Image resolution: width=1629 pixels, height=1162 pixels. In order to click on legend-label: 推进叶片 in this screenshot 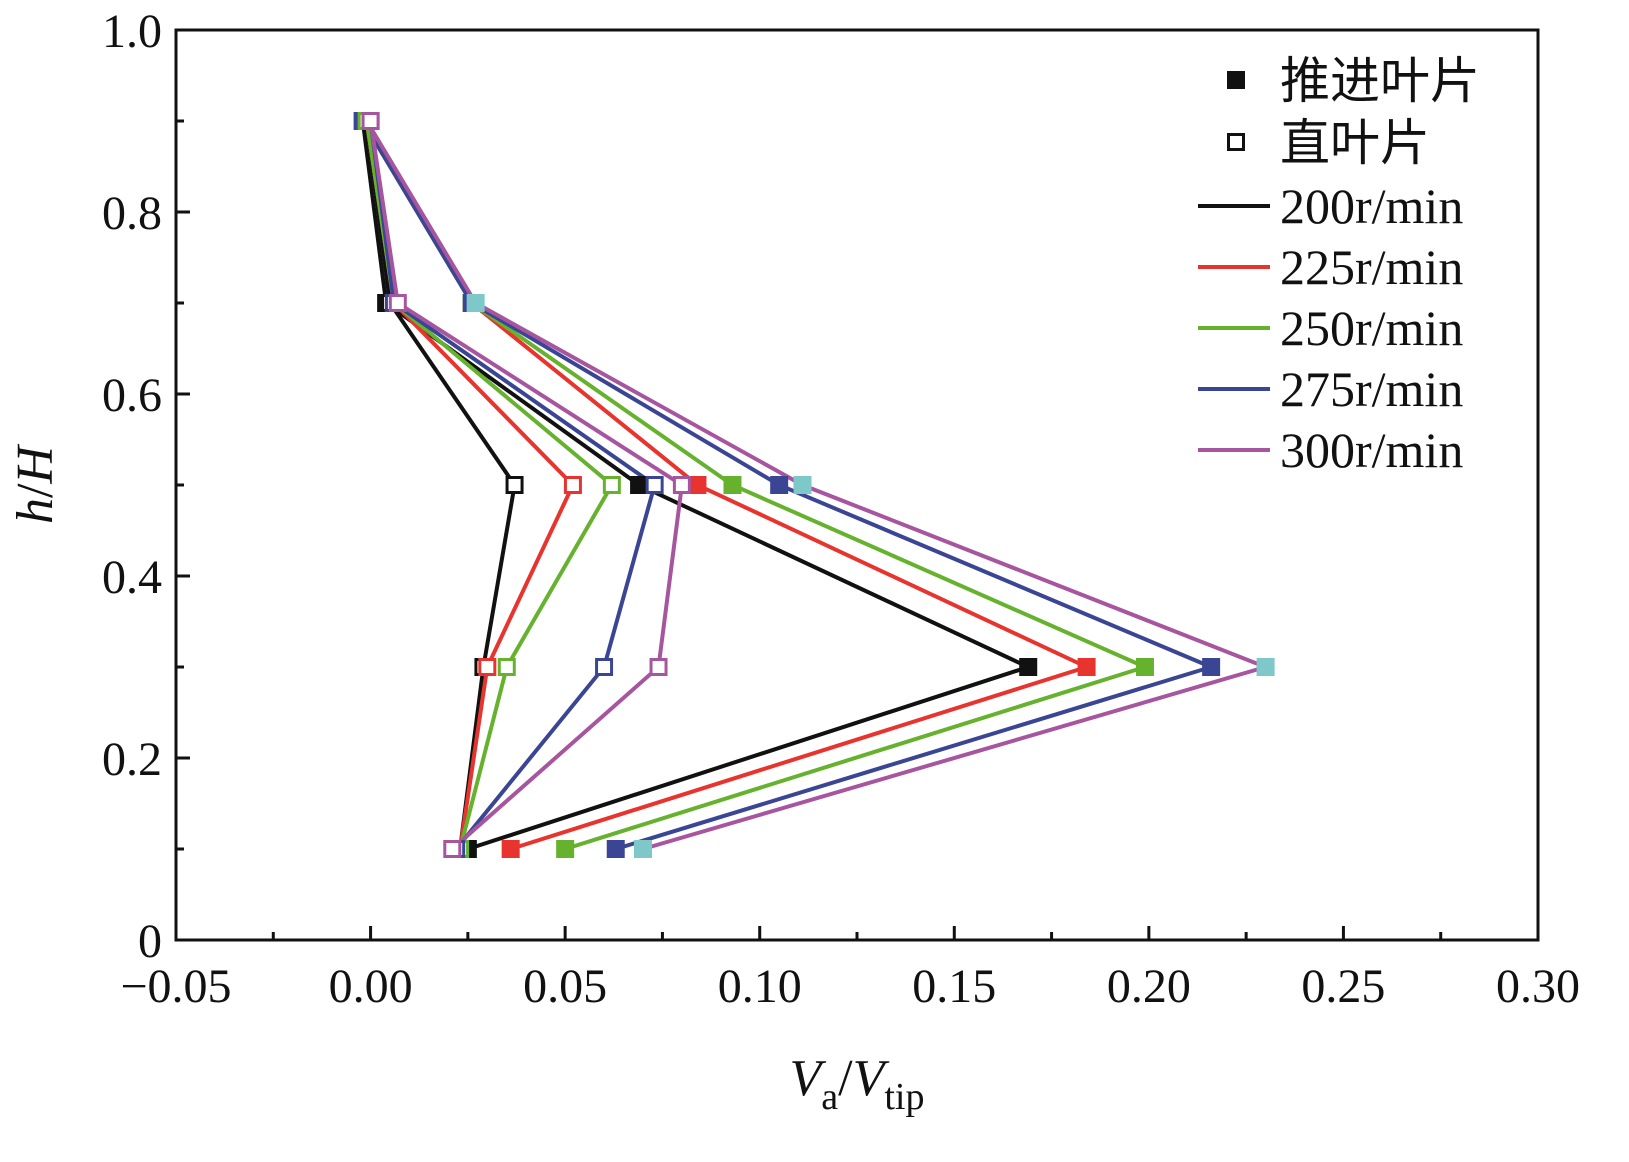, I will do `click(1380, 81)`.